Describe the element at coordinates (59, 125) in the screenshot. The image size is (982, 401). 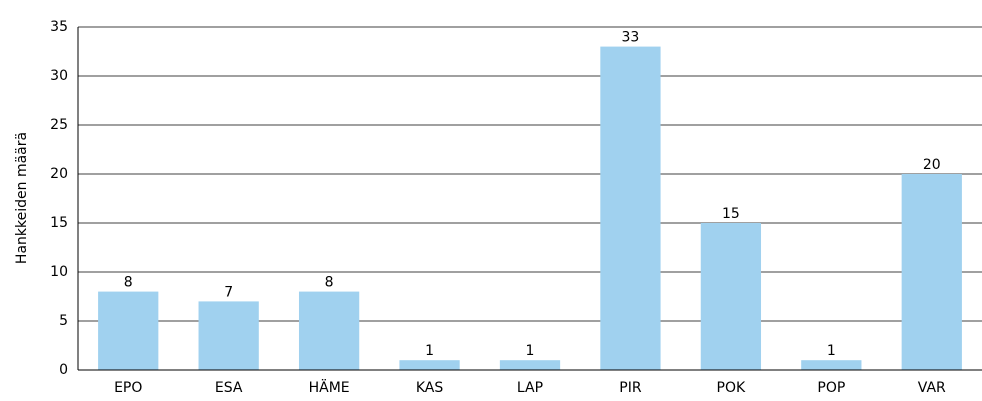
I see `y-tick-label: 25` at that location.